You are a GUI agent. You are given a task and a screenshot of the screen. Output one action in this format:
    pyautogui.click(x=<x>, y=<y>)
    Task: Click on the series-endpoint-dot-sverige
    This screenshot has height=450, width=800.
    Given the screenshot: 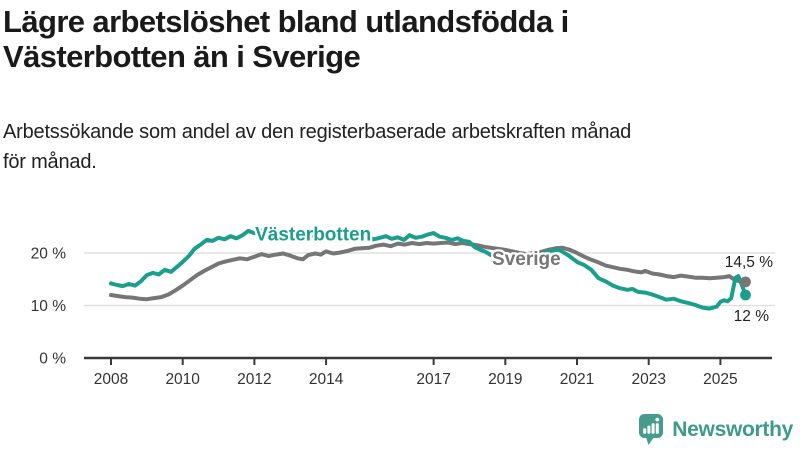 What is the action you would take?
    pyautogui.click(x=745, y=282)
    